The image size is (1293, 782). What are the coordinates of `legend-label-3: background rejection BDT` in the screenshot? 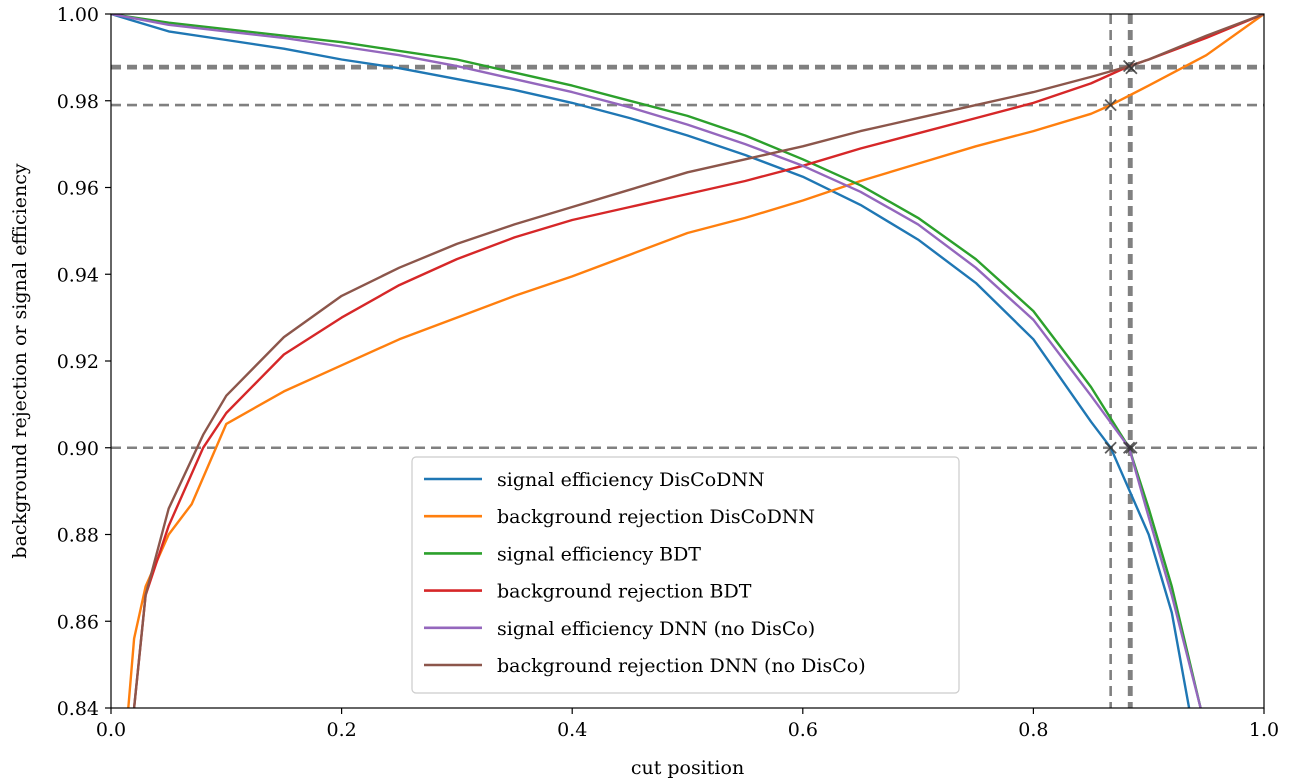 It's located at (624, 592).